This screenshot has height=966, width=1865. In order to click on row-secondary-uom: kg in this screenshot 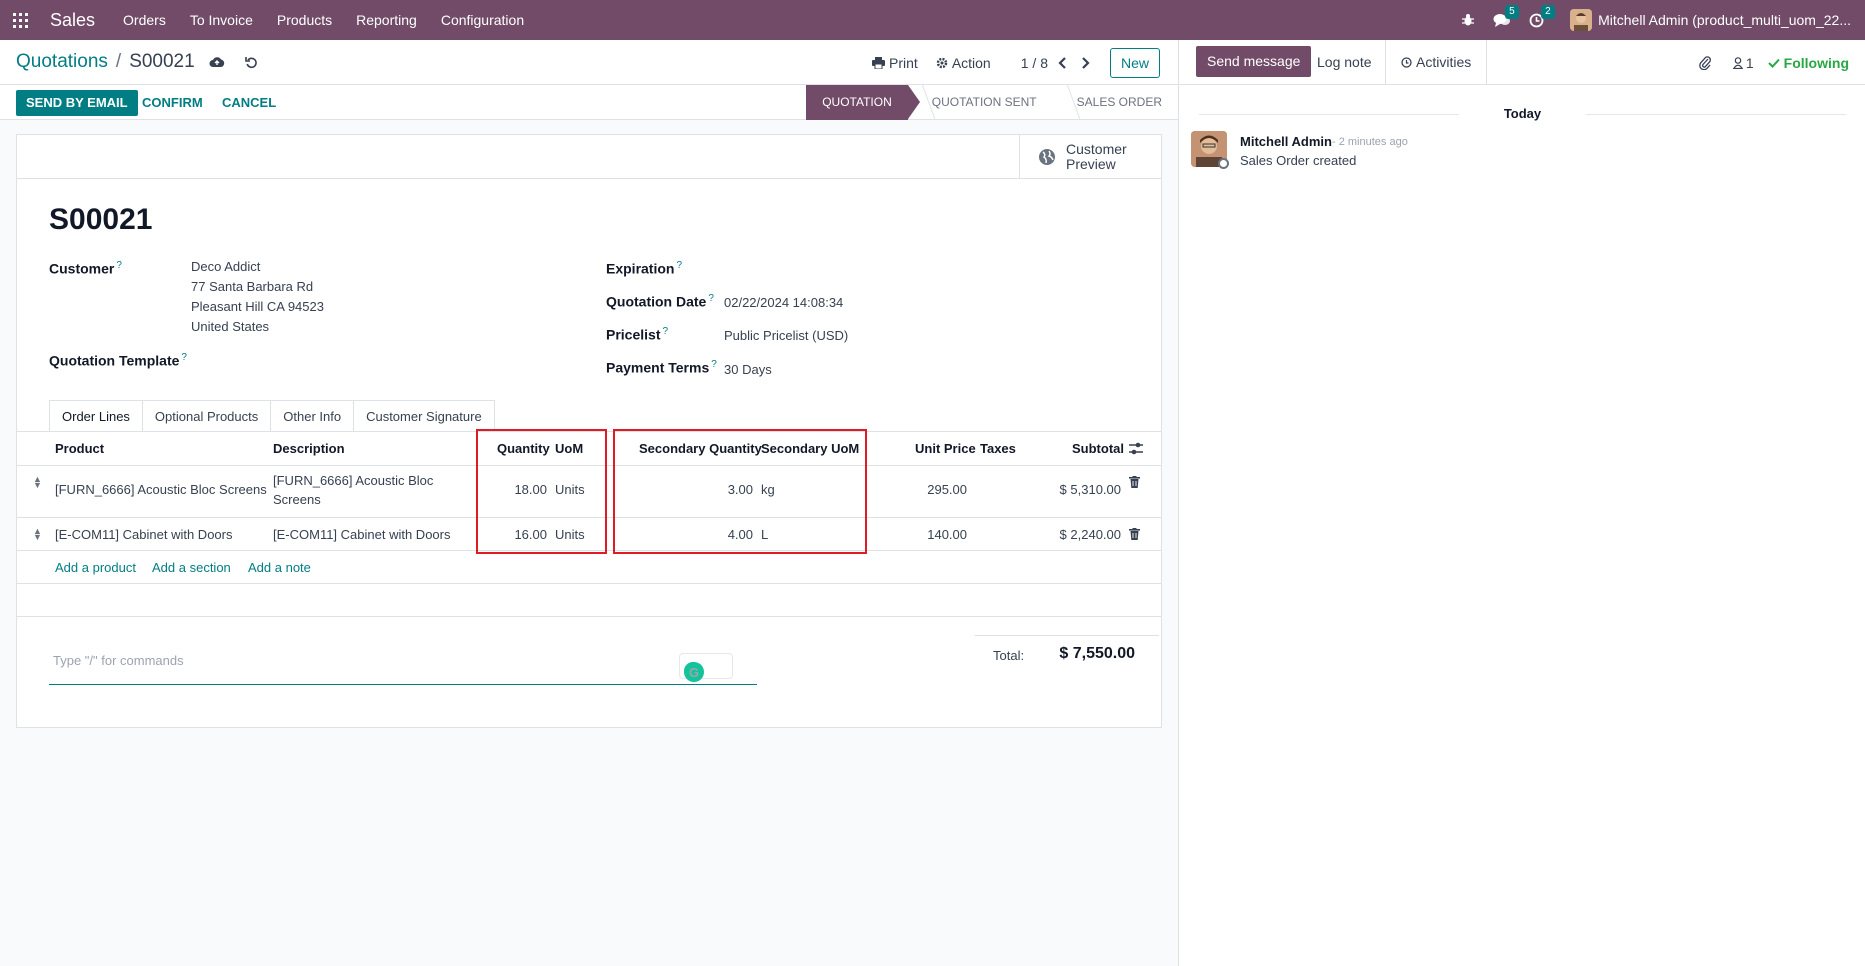, I will do `click(768, 489)`.